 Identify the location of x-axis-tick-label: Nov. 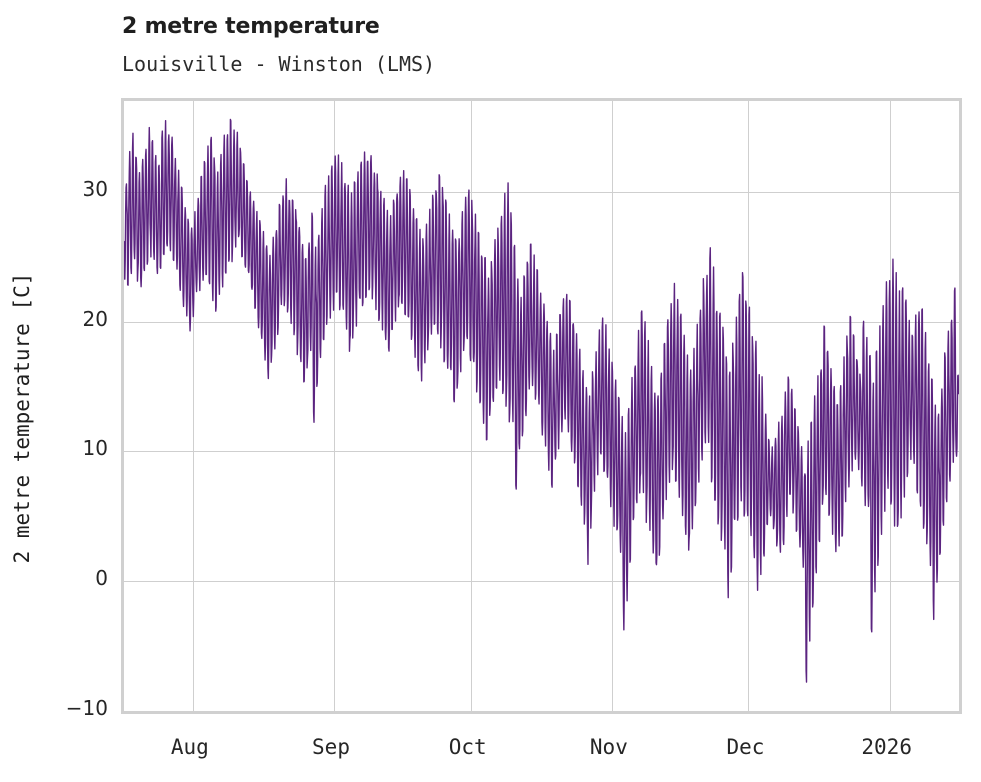
(608, 747).